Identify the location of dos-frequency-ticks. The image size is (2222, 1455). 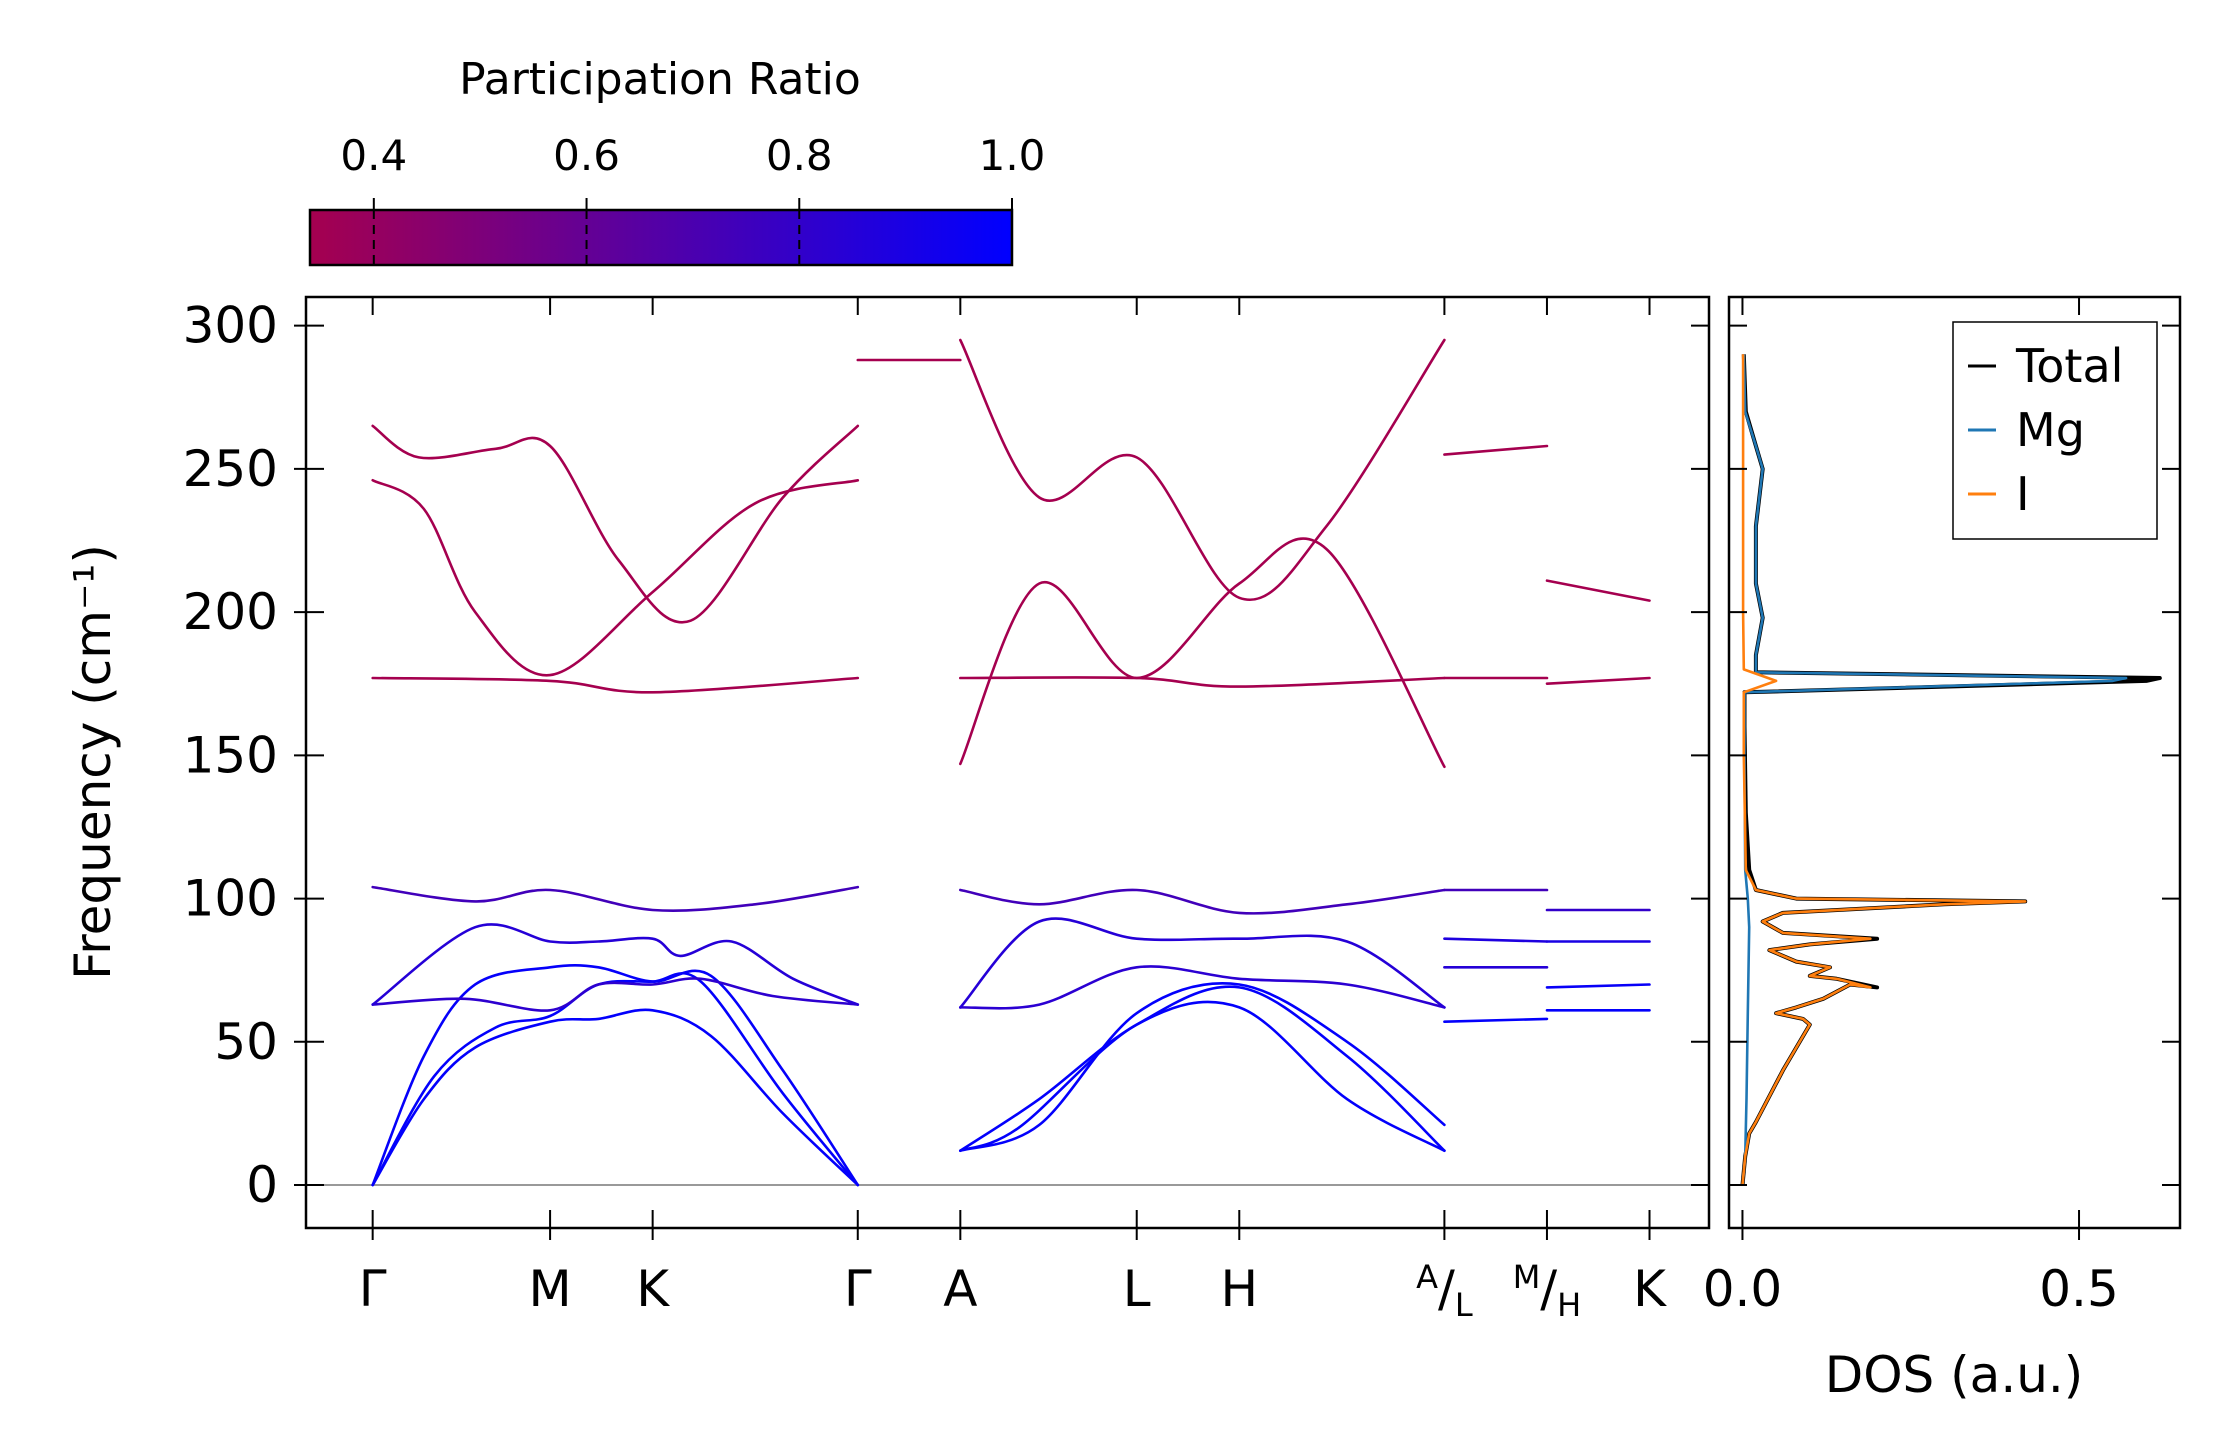
(1954, 755).